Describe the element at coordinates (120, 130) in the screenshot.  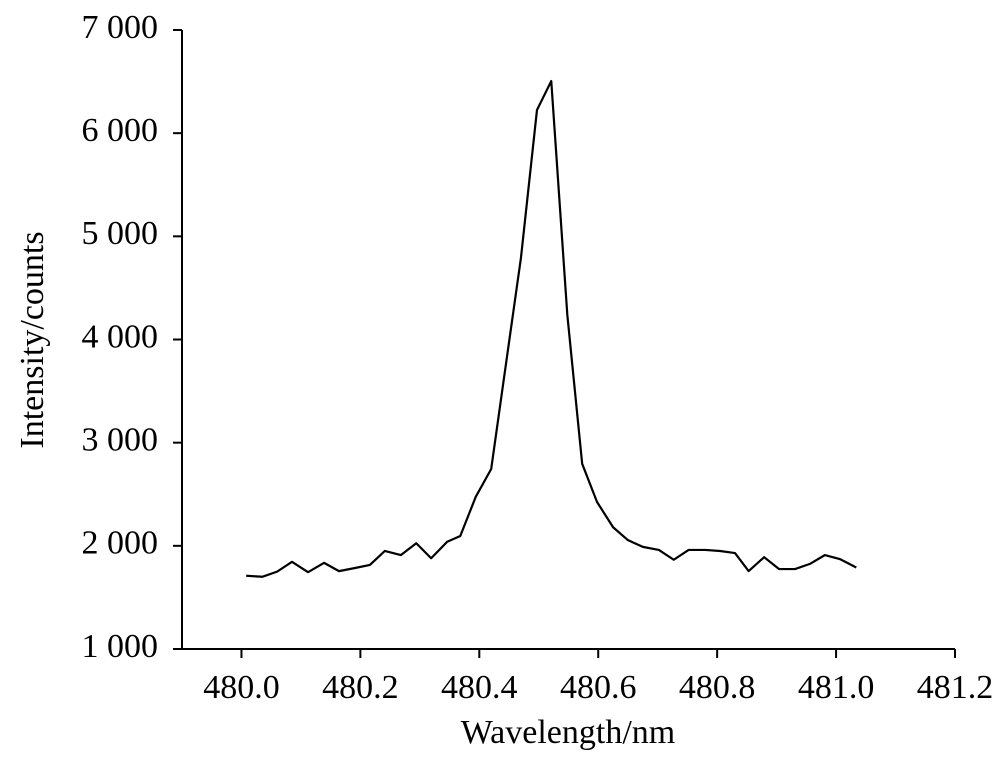
I see `y-tick-label: 6 000` at that location.